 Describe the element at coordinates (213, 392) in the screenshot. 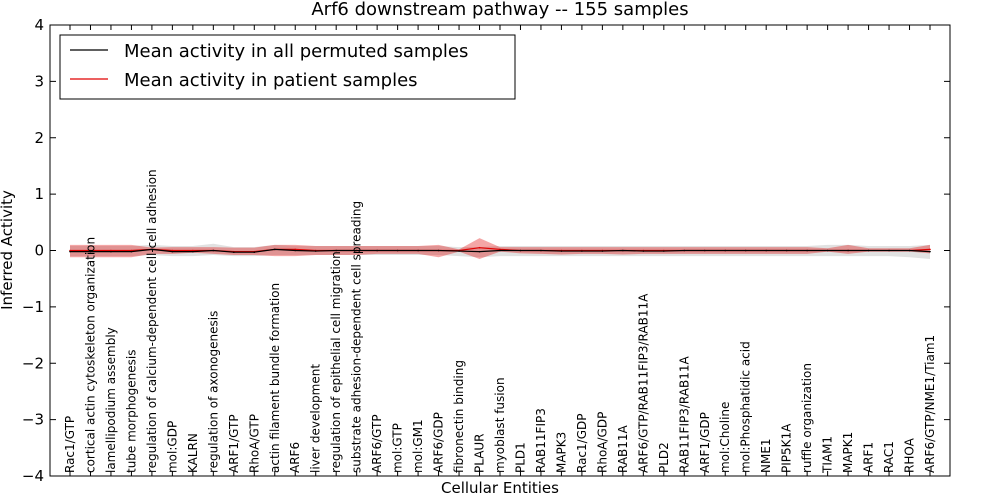

I see `x-tick-label-7: regulation of axonogenesis` at that location.